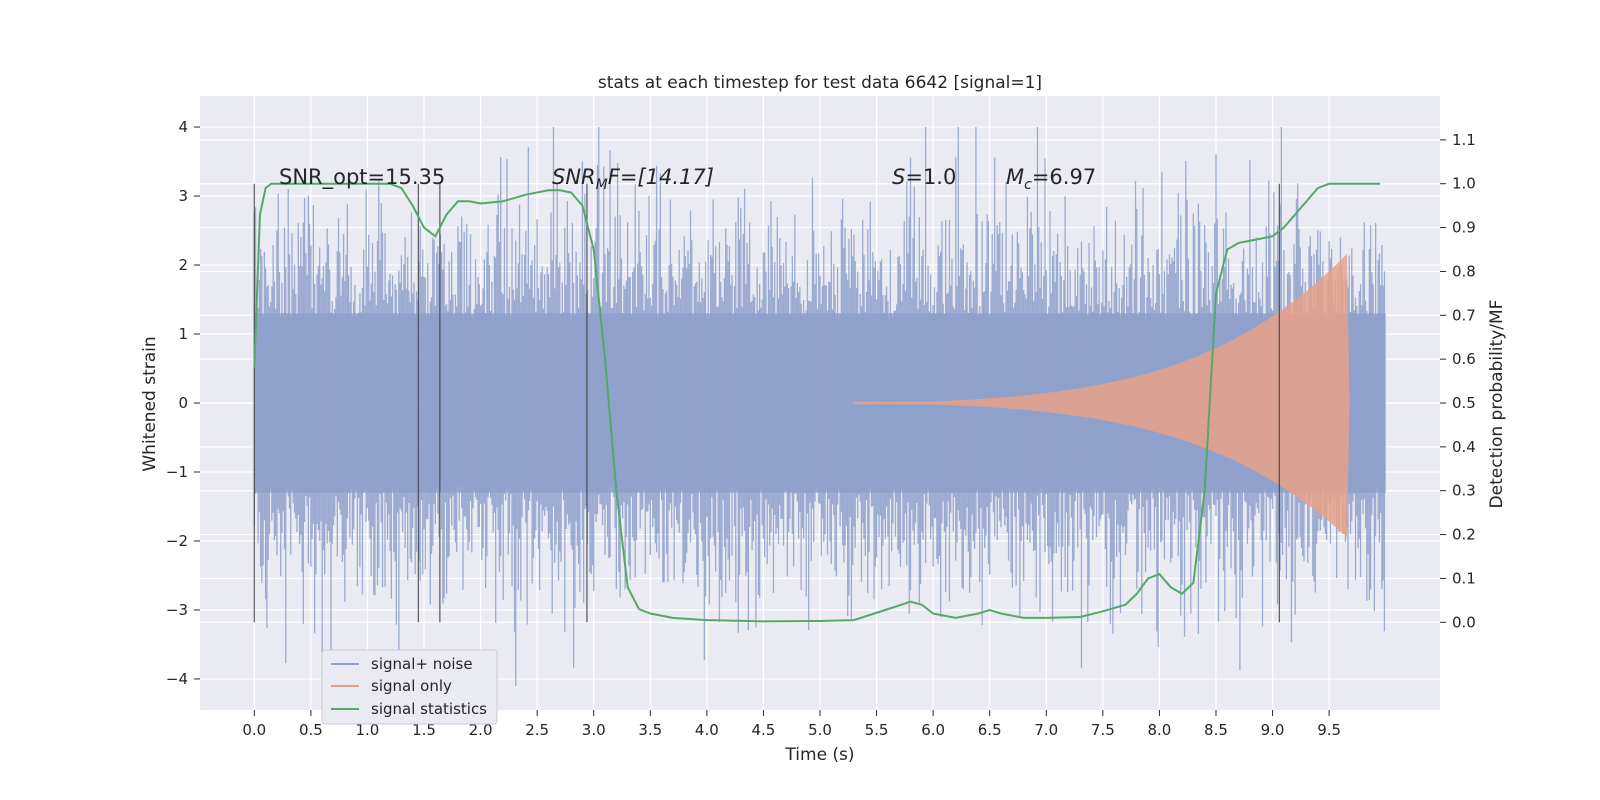 This screenshot has height=800, width=1600. Describe the element at coordinates (1464, 447) in the screenshot. I see `y-right-tick-label: 0.4` at that location.